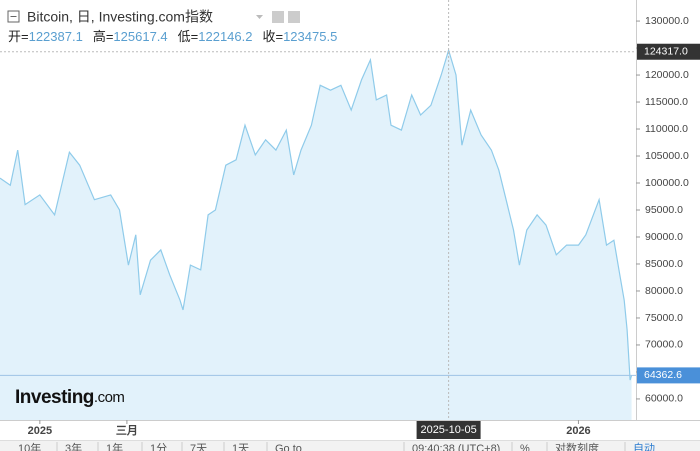 This screenshot has height=451, width=700. What do you see at coordinates (664, 399) in the screenshot?
I see `y-tick-label: 60000.0` at bounding box center [664, 399].